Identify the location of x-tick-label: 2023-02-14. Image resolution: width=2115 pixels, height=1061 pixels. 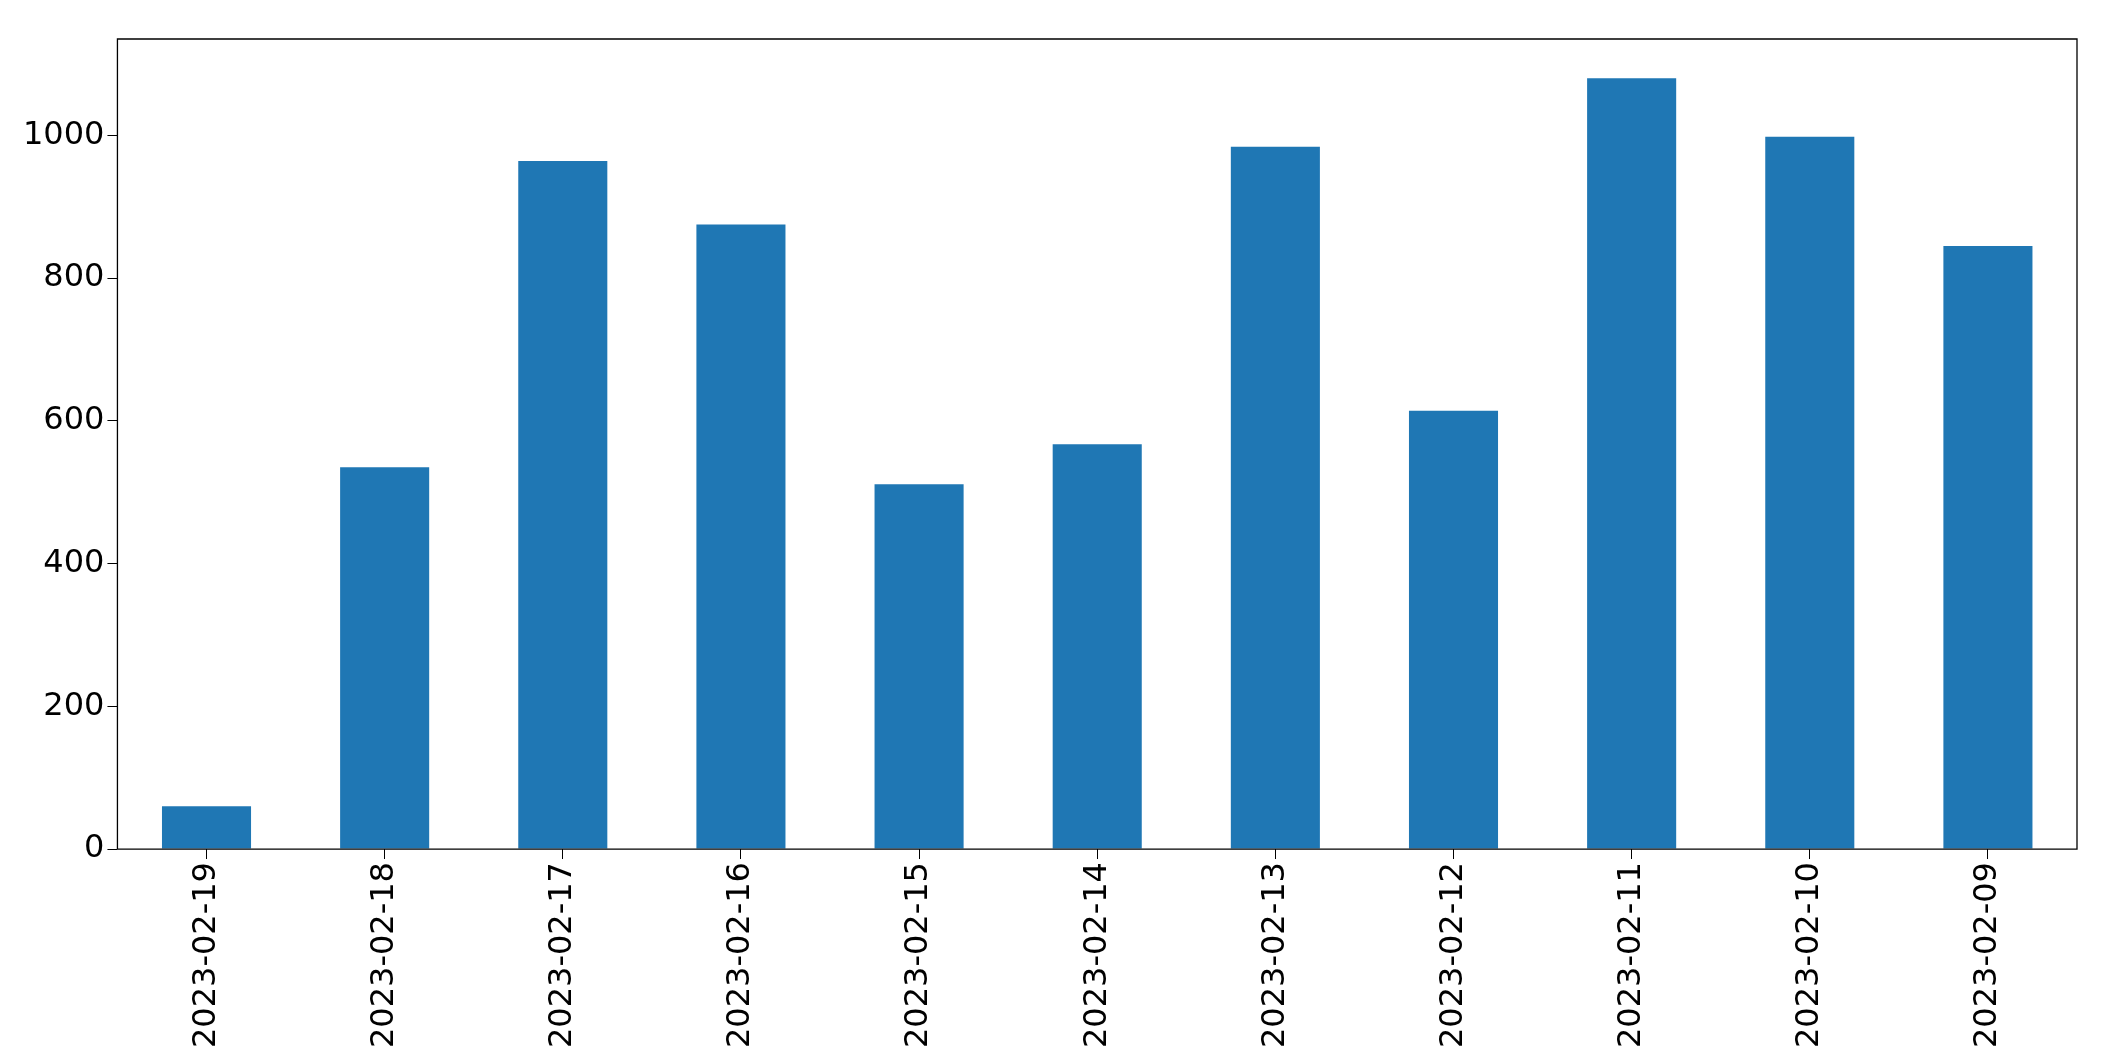
(1094, 955).